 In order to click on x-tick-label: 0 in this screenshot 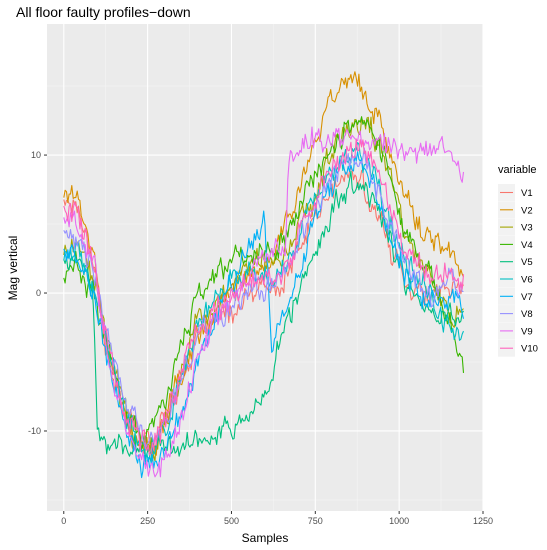, I will do `click(63, 521)`.